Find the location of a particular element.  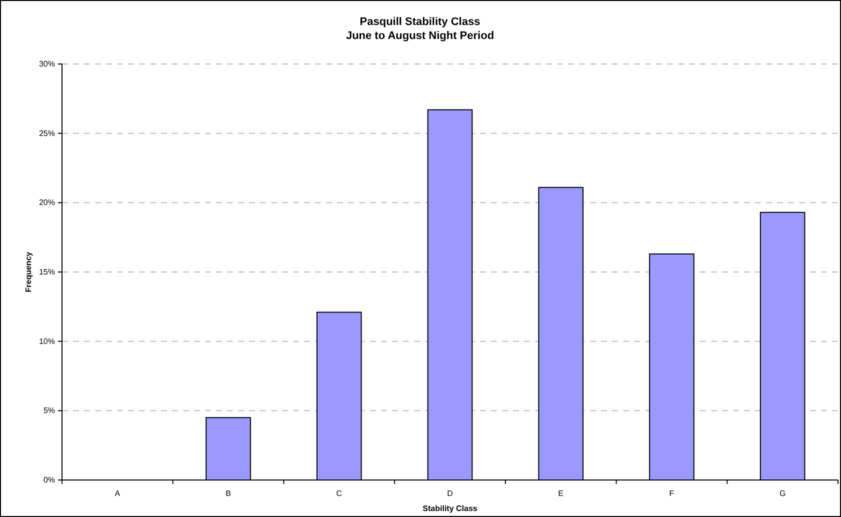

y-tick-label: 25% is located at coordinates (46, 133).